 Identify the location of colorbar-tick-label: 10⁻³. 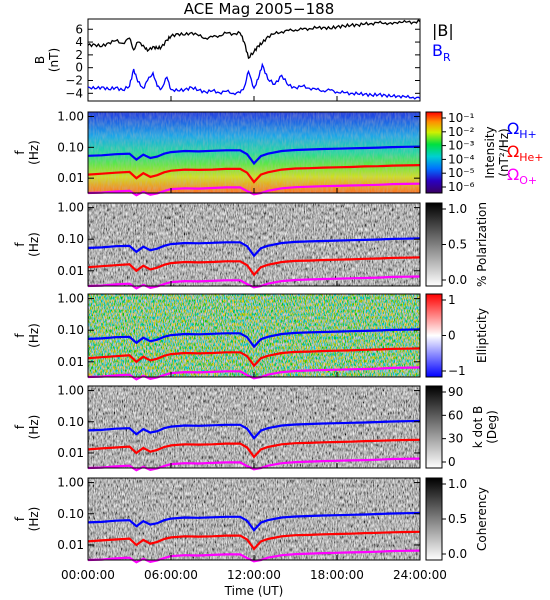
(461, 146).